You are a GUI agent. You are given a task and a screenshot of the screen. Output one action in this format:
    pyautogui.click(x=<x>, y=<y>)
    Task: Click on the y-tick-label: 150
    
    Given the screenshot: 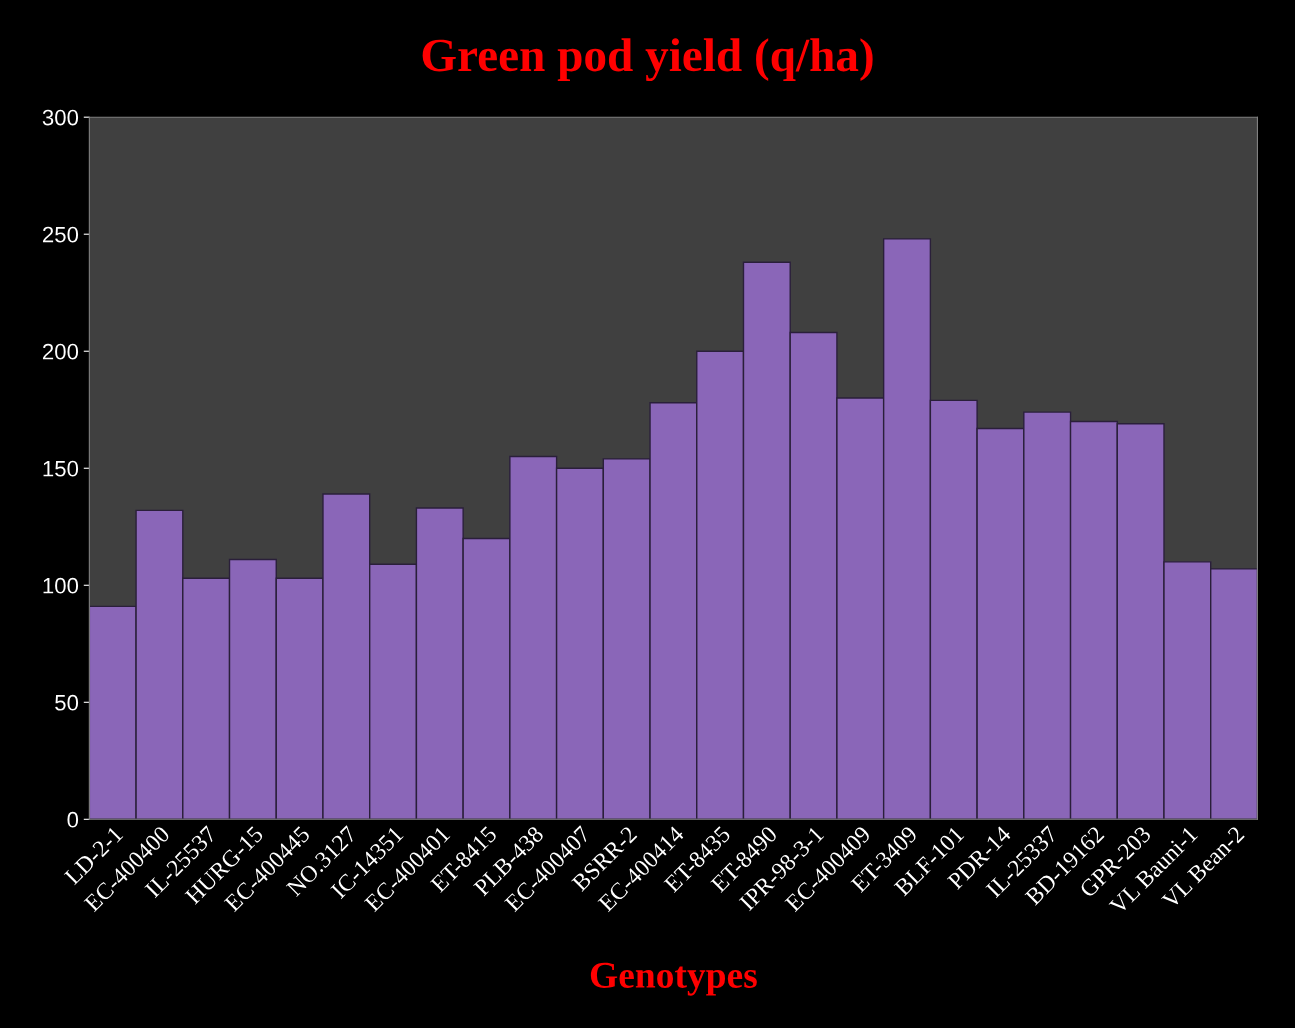 What is the action you would take?
    pyautogui.click(x=61, y=468)
    